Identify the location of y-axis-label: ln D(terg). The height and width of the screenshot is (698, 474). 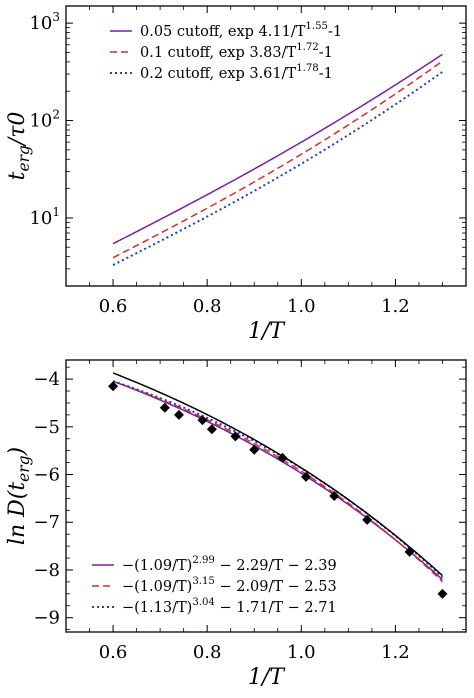
(19, 496).